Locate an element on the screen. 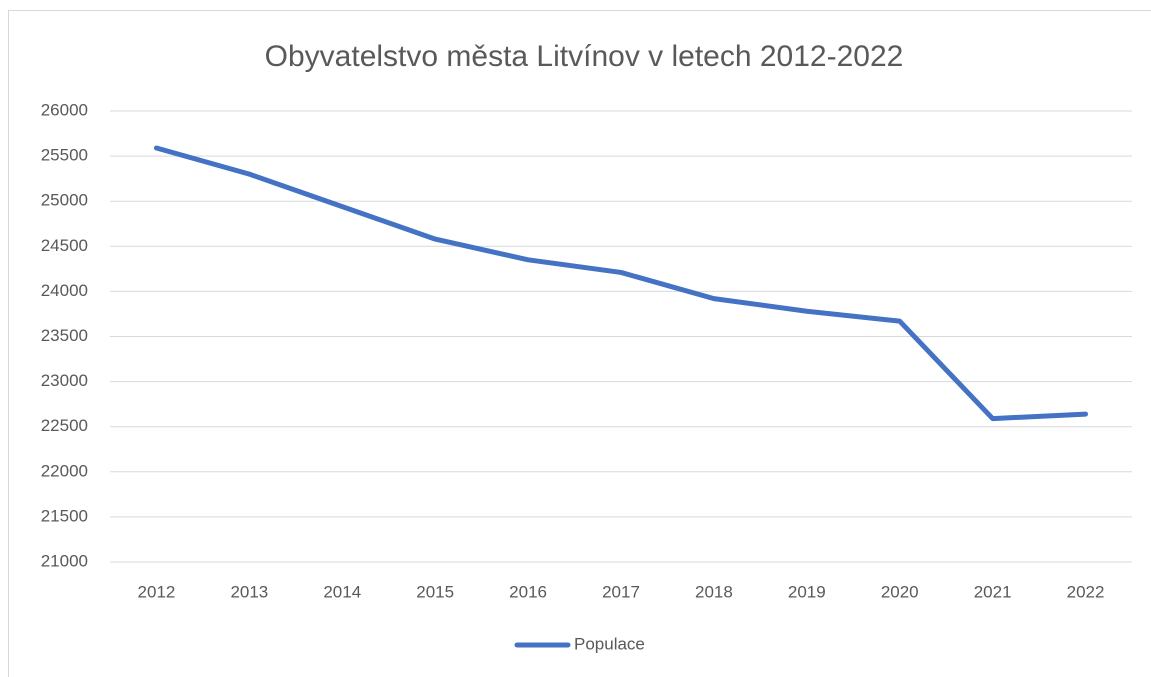  x-tick-label: 2015 is located at coordinates (435, 591).